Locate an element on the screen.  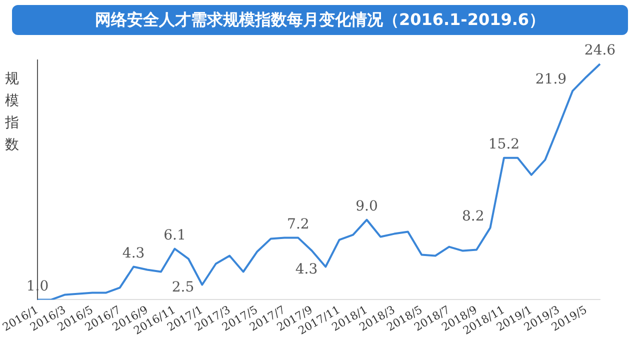
data-label: 21.9 is located at coordinates (551, 80).